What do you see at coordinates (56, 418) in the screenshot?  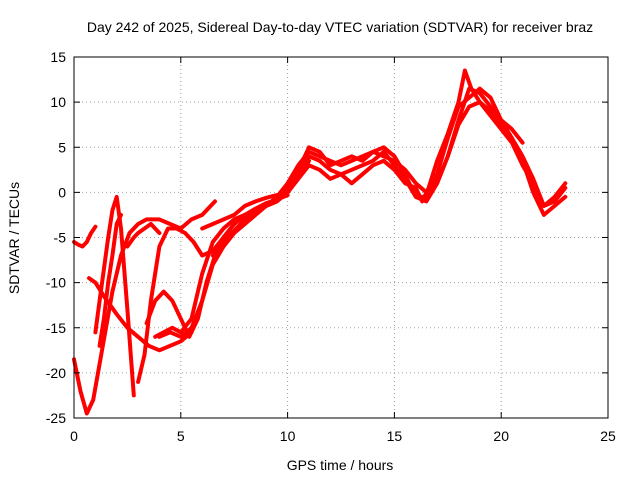 I see `y-tick-label: -25` at bounding box center [56, 418].